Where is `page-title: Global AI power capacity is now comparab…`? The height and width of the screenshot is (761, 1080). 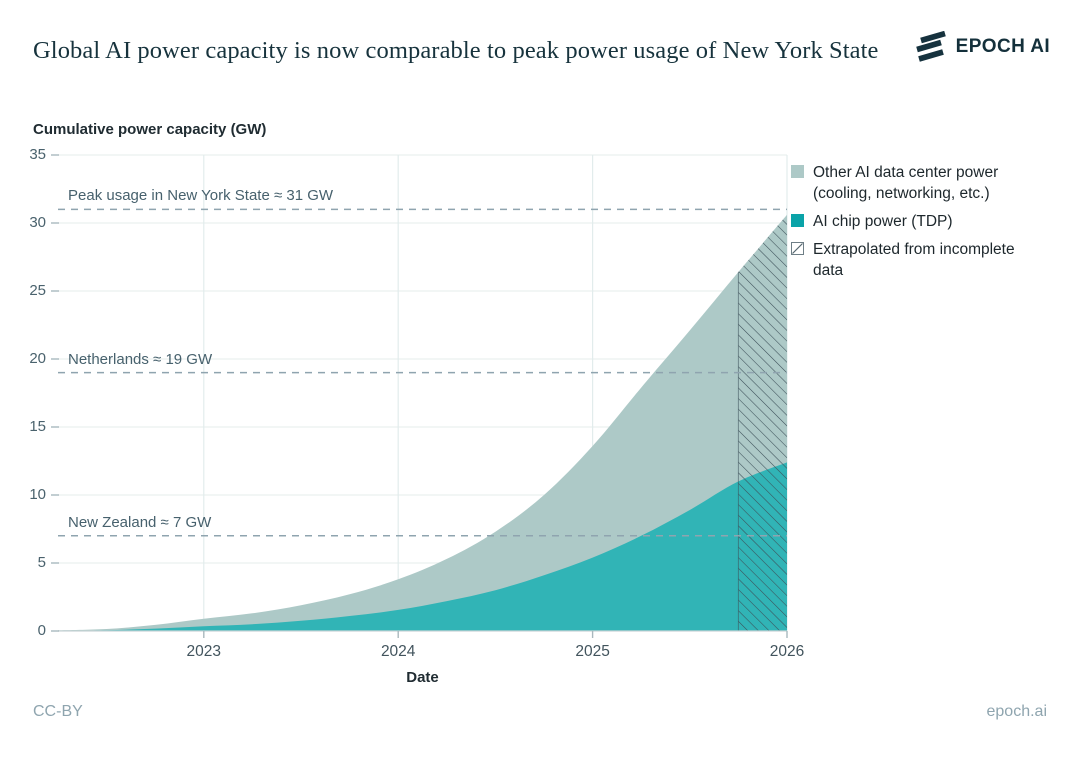
page-title: Global AI power capacity is now comparab… is located at coordinates (456, 50).